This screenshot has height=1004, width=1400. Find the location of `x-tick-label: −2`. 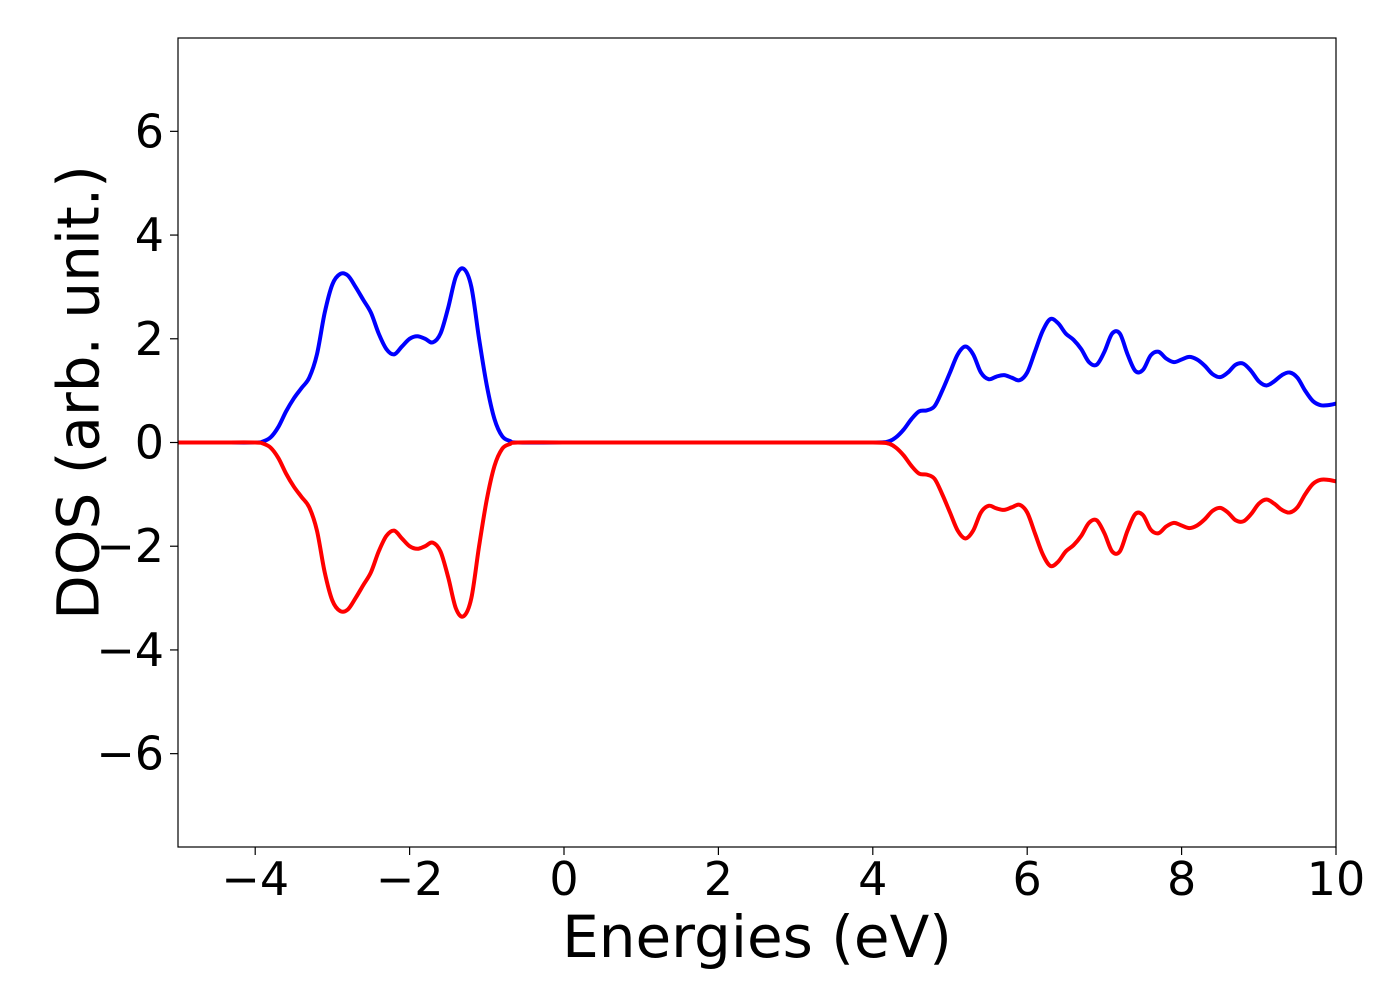

x-tick-label: −2 is located at coordinates (410, 879).